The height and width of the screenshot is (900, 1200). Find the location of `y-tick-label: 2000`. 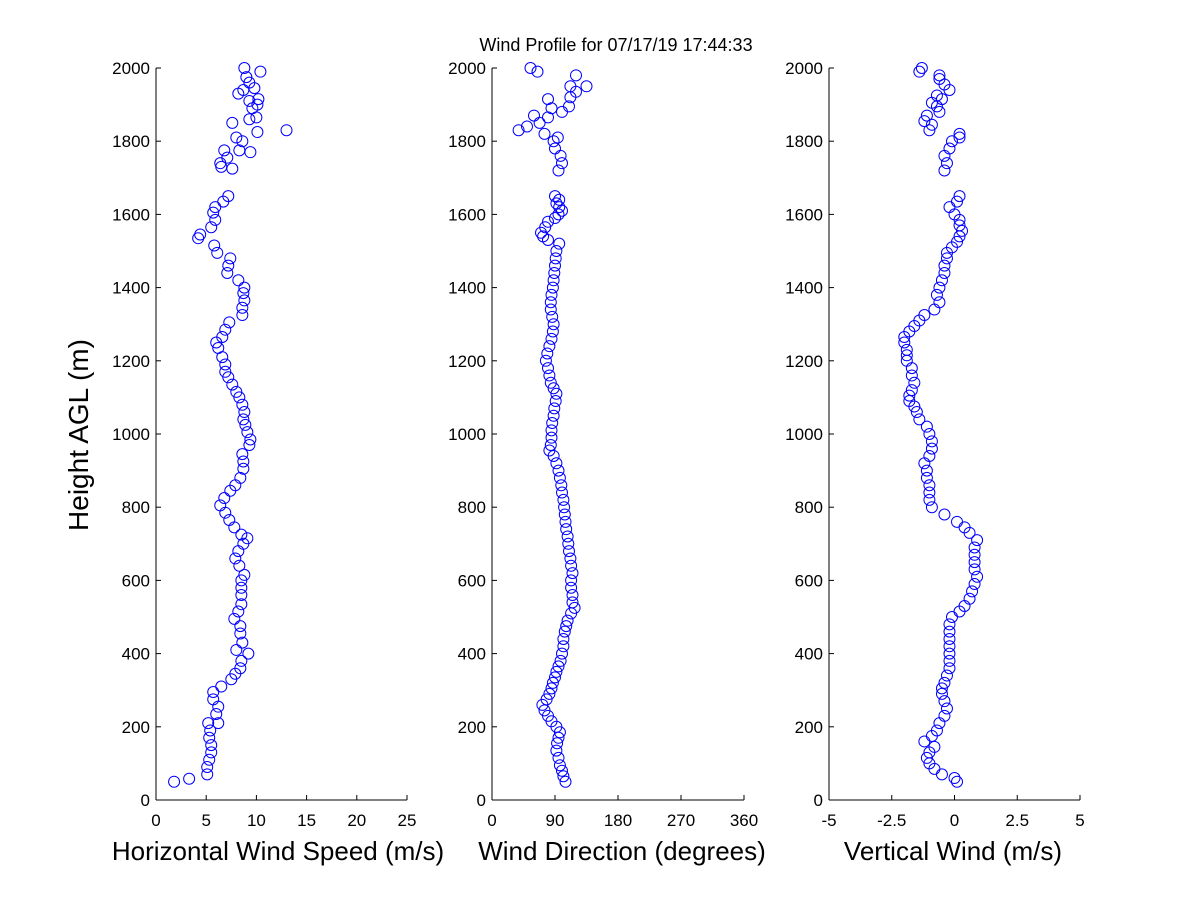

y-tick-label: 2000 is located at coordinates (467, 68).